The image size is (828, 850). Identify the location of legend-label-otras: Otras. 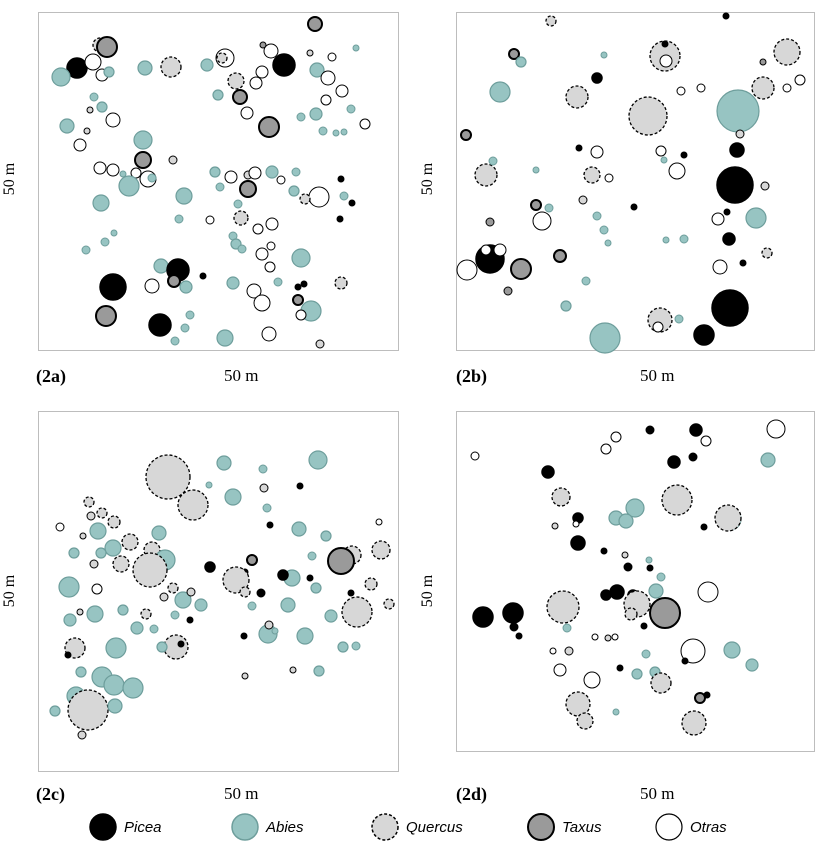
(708, 827).